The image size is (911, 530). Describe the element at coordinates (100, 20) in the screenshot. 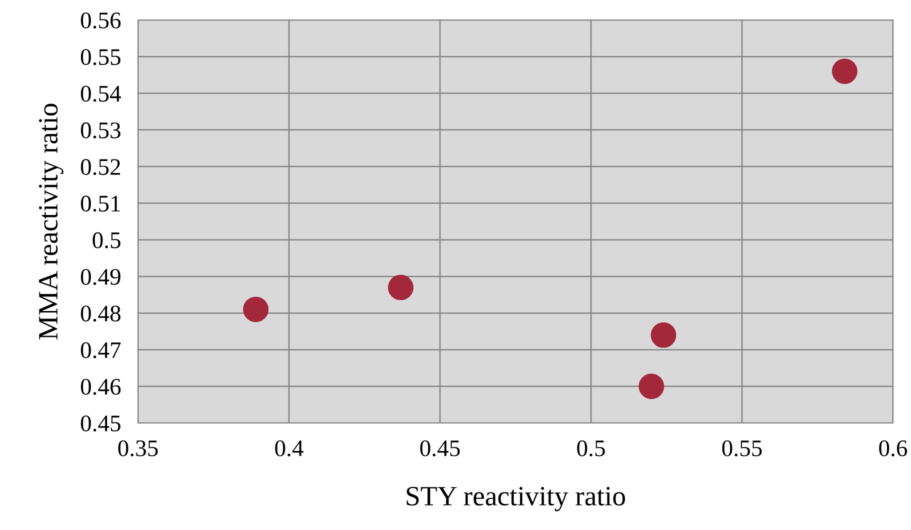

I see `y-tick-label: 0.56` at that location.